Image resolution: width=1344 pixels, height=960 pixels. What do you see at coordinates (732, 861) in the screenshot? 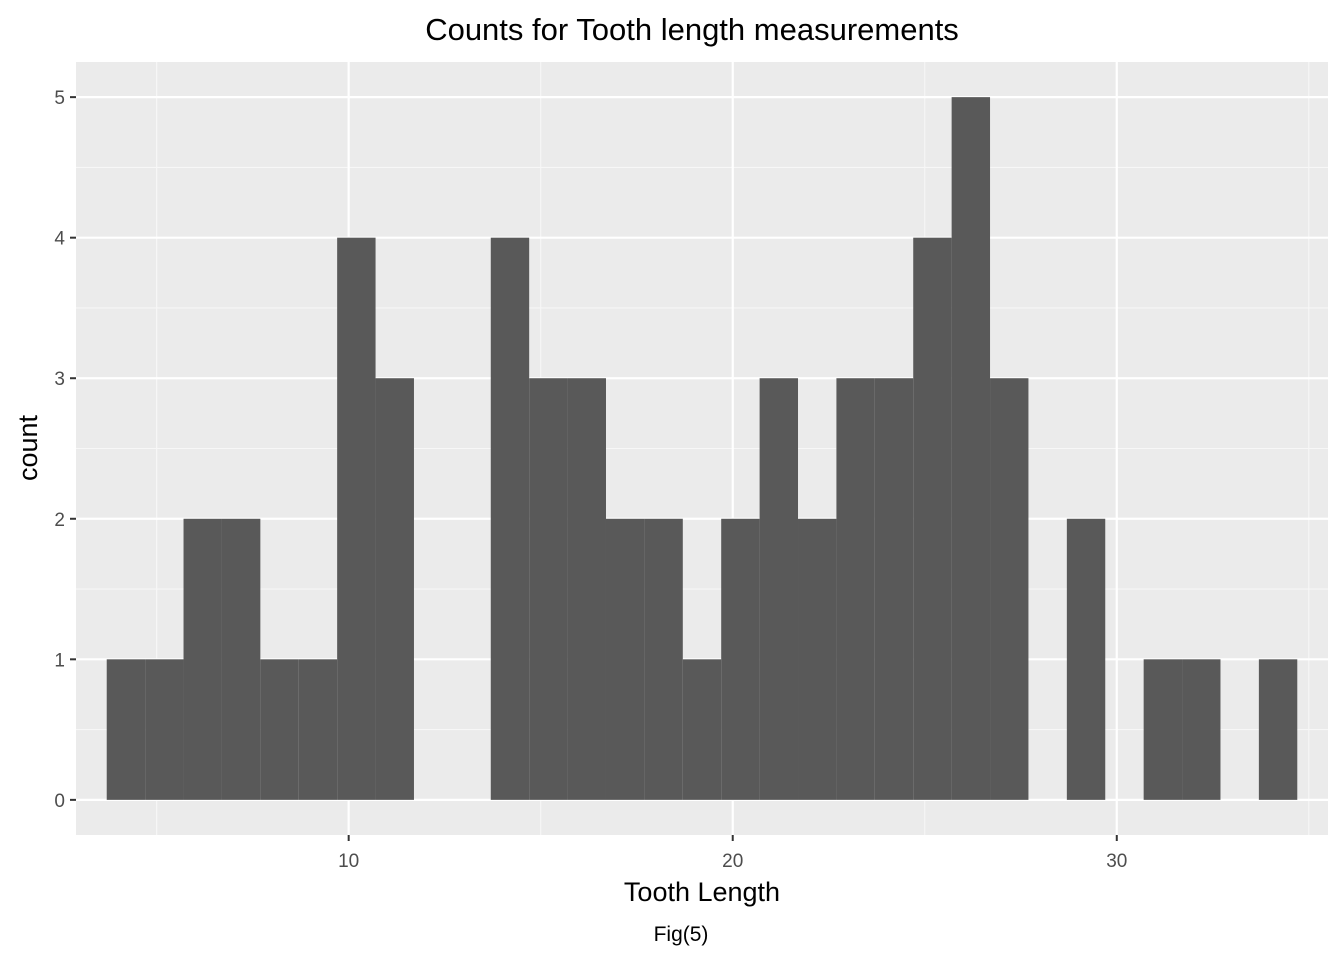
I see `x-tick-label: 20` at bounding box center [732, 861].